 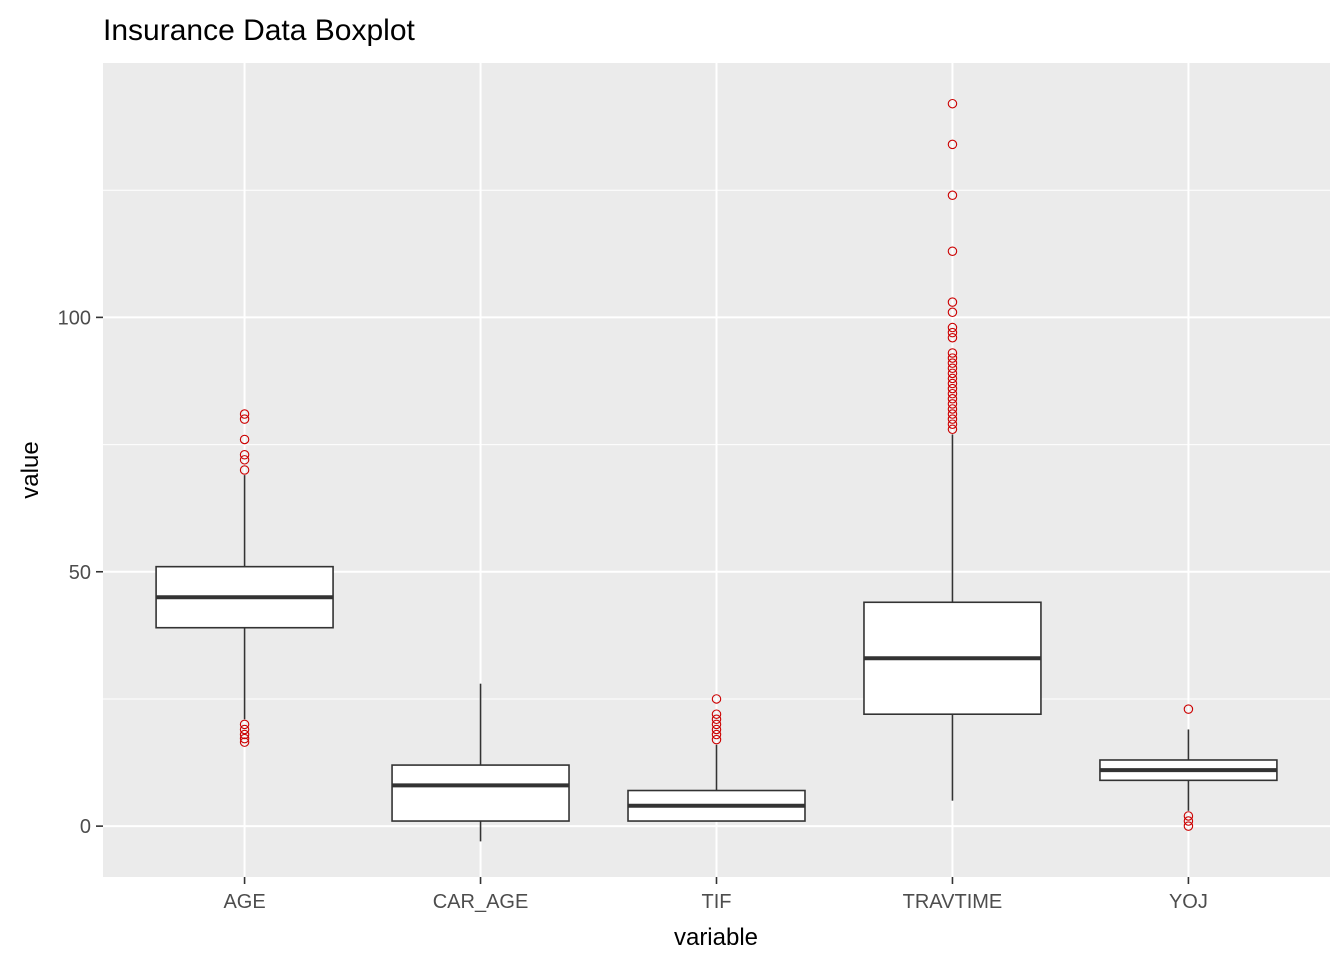 What do you see at coordinates (716, 937) in the screenshot?
I see `x-axis-title: variable` at bounding box center [716, 937].